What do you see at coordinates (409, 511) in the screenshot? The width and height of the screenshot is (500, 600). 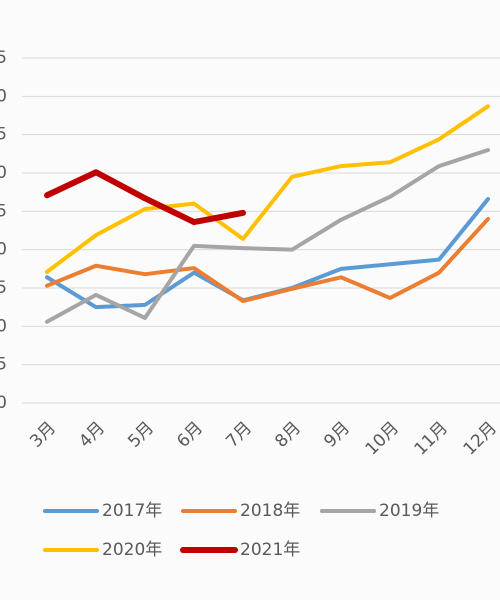 I see `legend-label: 2019年` at bounding box center [409, 511].